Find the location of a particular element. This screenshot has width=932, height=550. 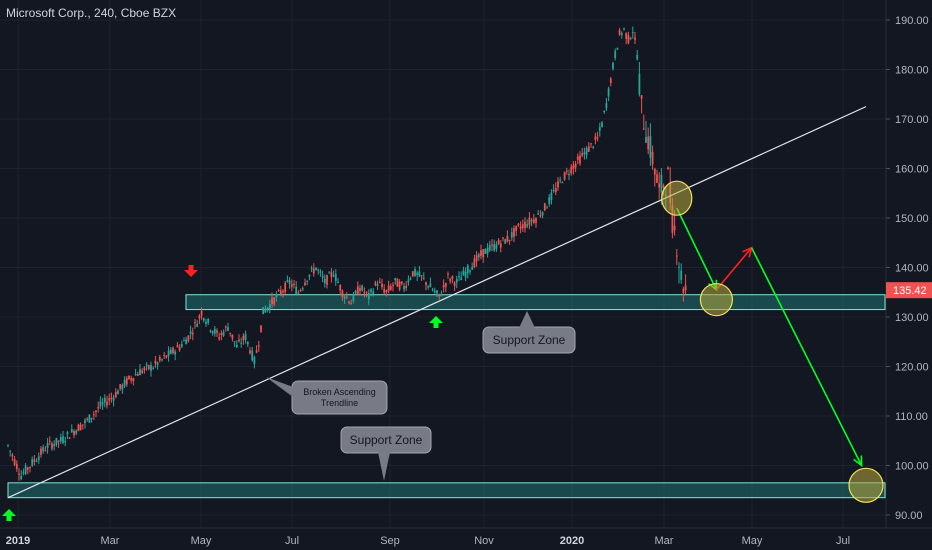

highlight-circle is located at coordinates (716, 300).